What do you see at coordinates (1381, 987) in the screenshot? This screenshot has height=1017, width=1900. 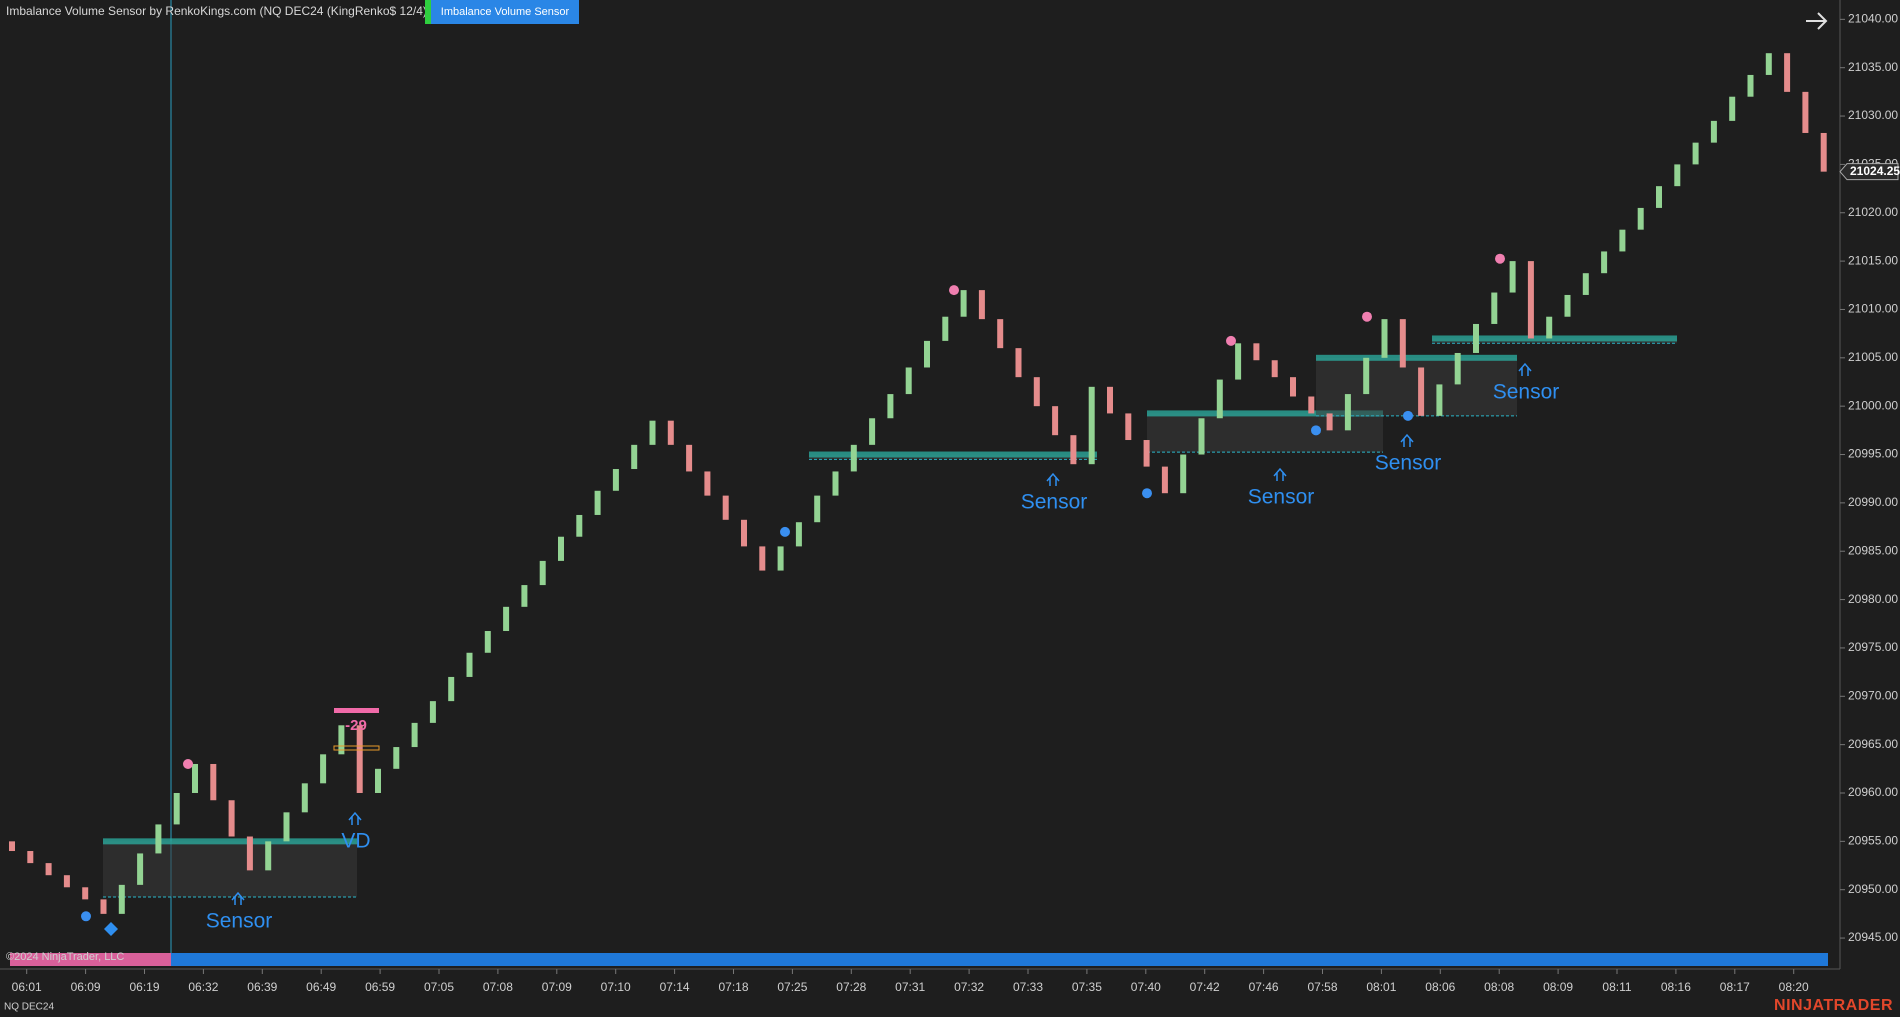 I see `x-tick-label: 08:01` at bounding box center [1381, 987].